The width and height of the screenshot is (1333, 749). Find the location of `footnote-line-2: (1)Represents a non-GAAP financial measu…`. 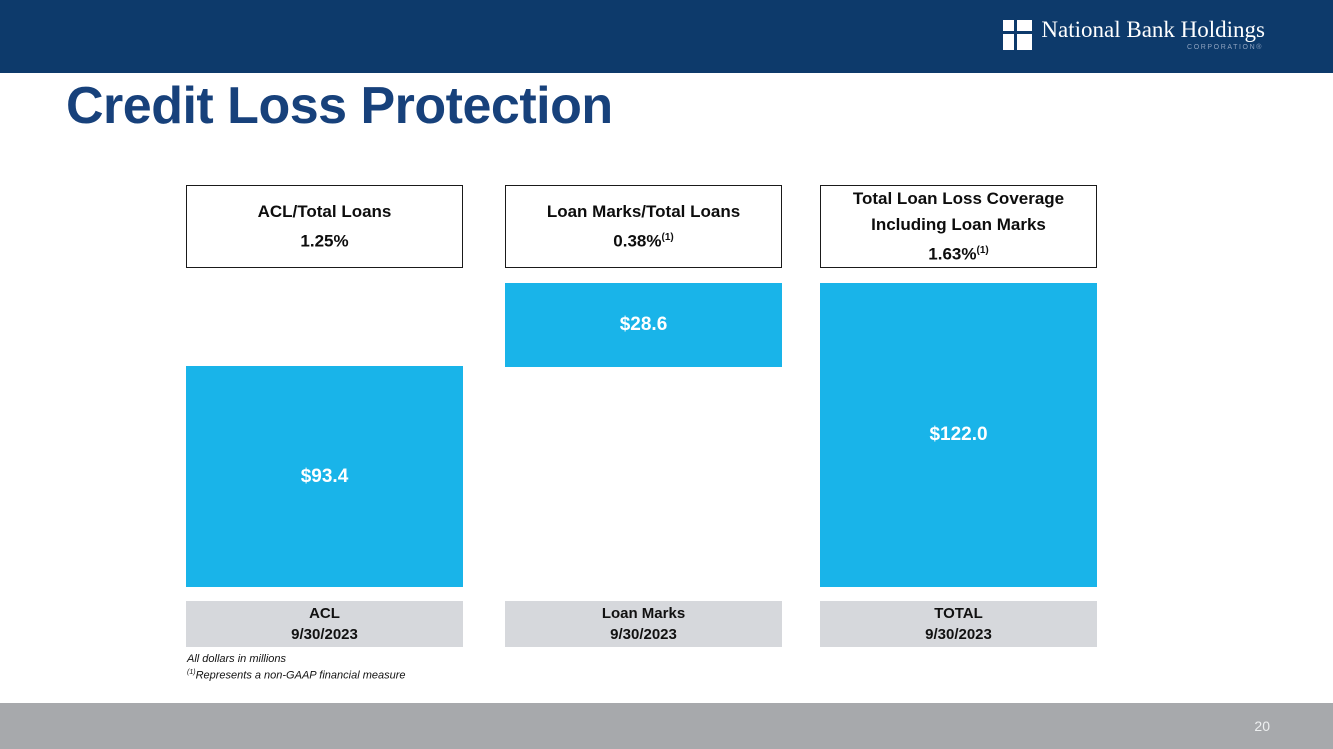

footnote-line-2: (1)Represents a non-GAAP financial measu… is located at coordinates (296, 675).